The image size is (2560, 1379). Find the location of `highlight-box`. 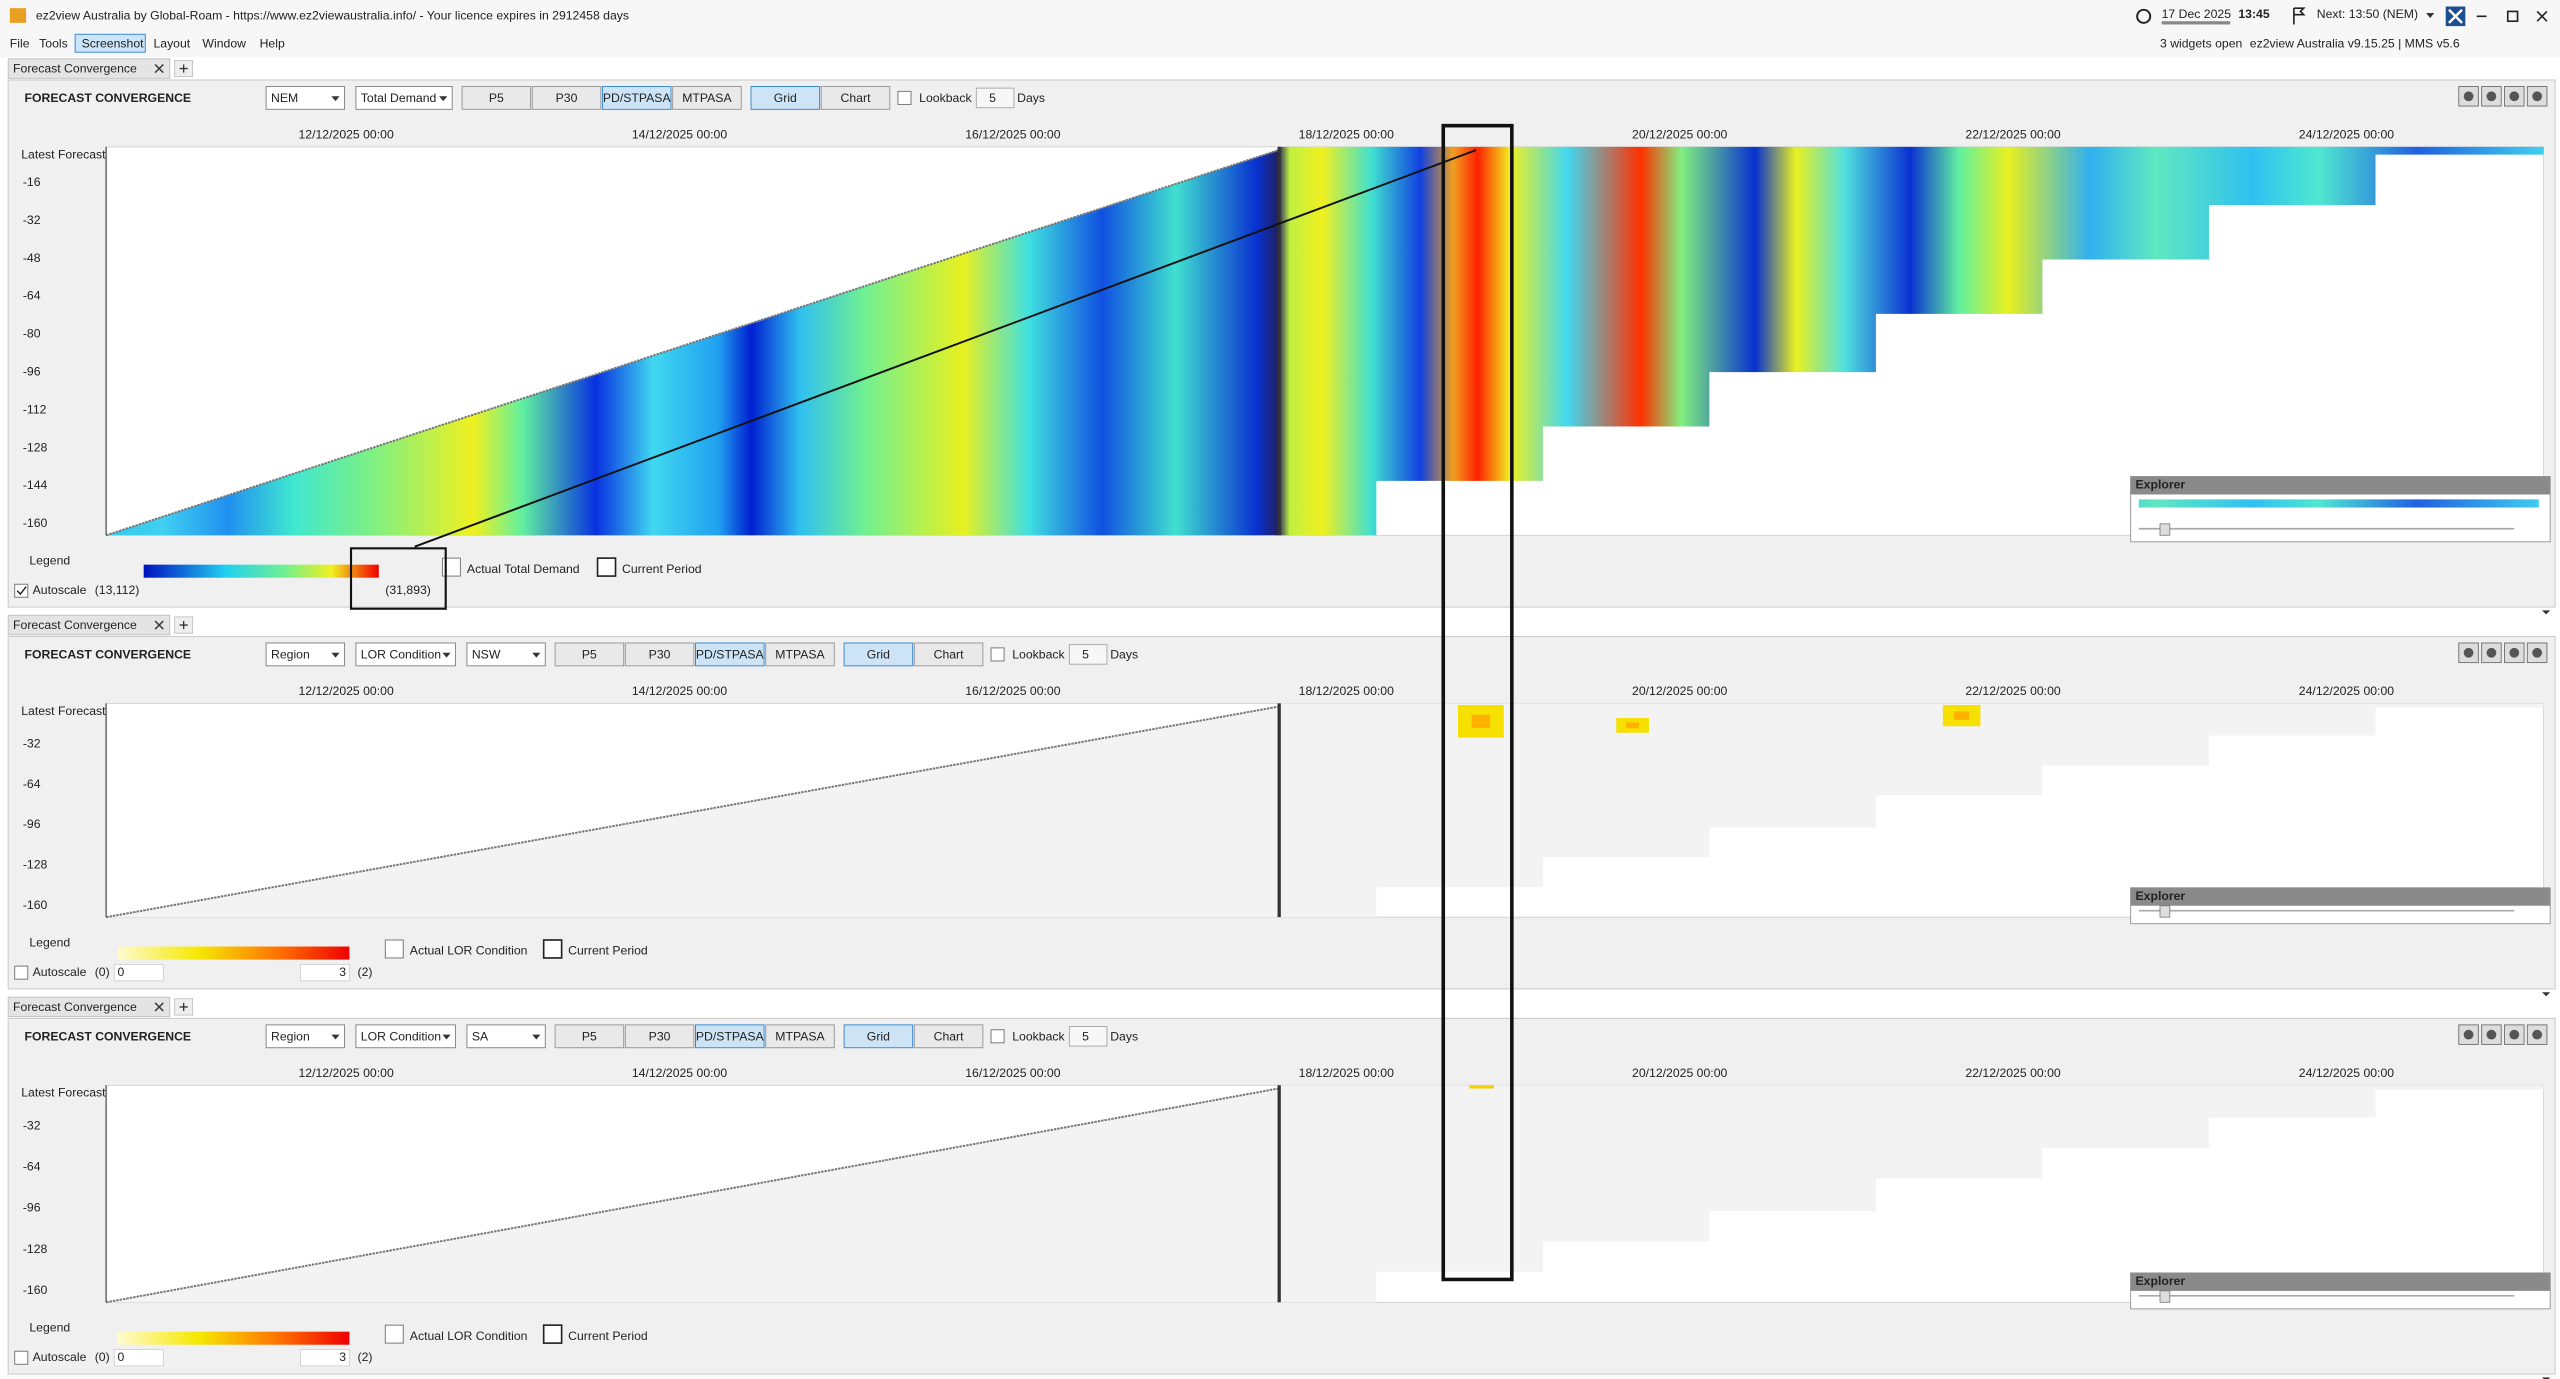

highlight-box is located at coordinates (398, 578).